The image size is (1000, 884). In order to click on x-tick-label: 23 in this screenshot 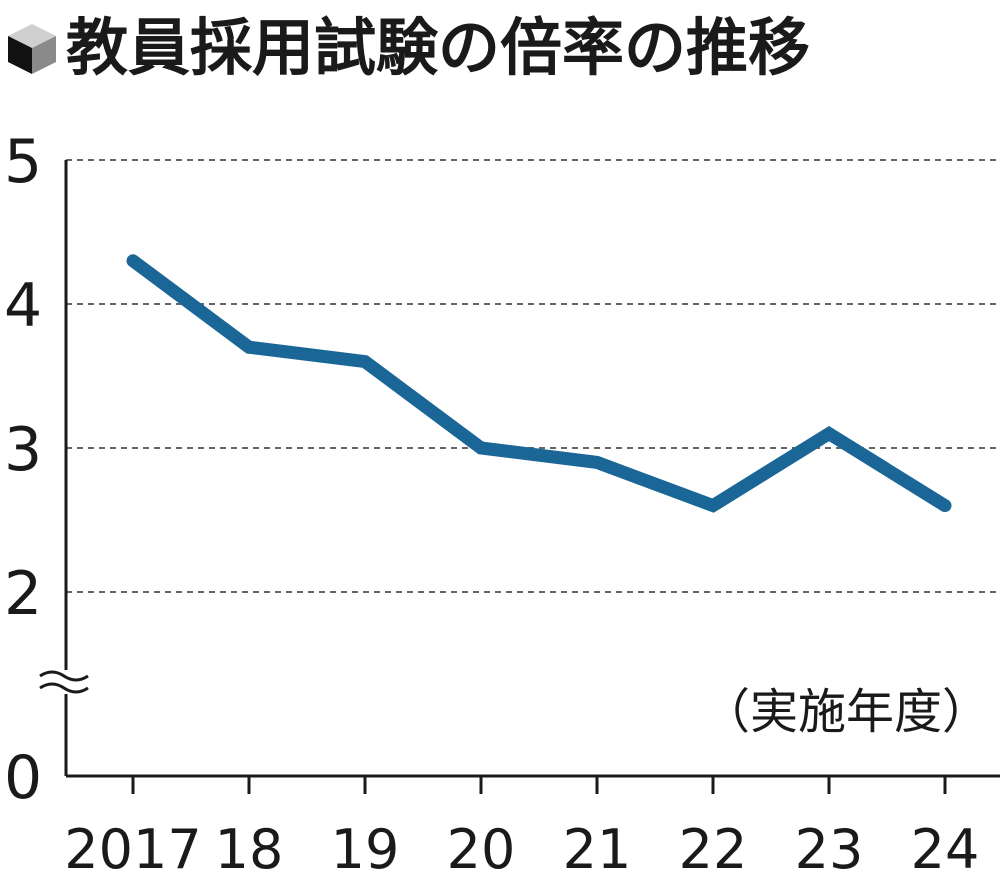, I will do `click(829, 849)`.